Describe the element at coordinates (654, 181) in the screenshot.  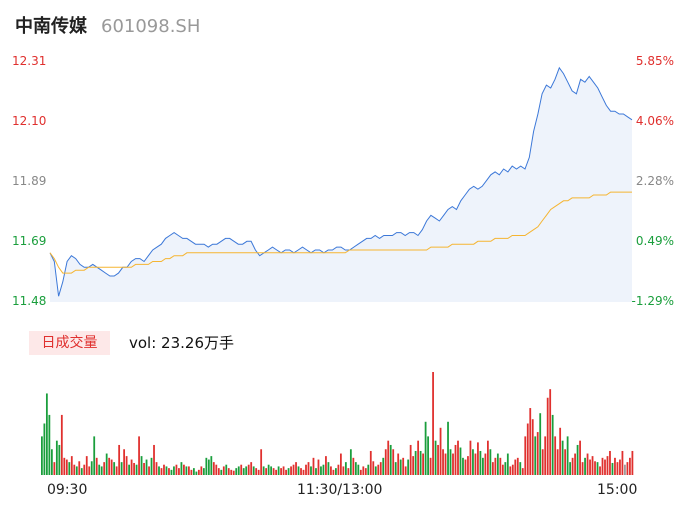
I see `percent-tick-label: 2.28%` at that location.